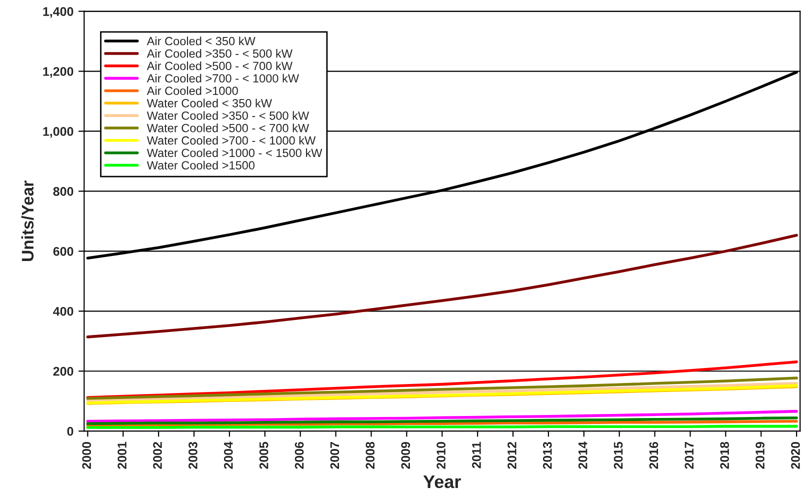 This screenshot has height=491, width=809. I want to click on x-tick-label: 2020, so click(795, 455).